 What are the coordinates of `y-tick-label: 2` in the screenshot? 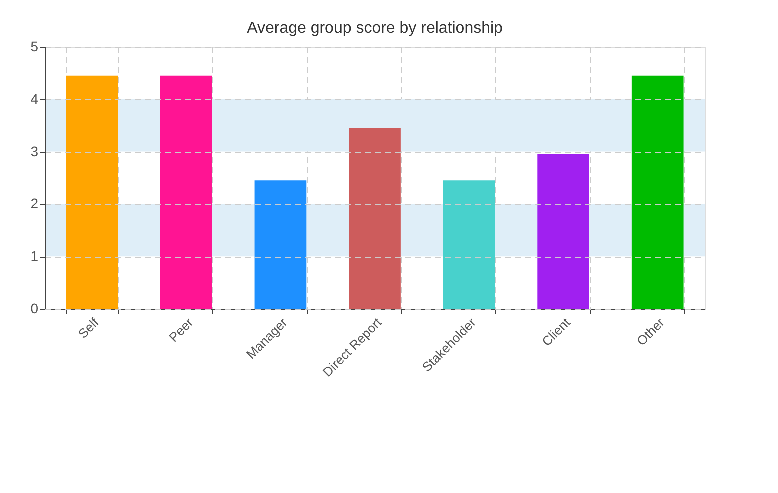 It's located at (34, 204).